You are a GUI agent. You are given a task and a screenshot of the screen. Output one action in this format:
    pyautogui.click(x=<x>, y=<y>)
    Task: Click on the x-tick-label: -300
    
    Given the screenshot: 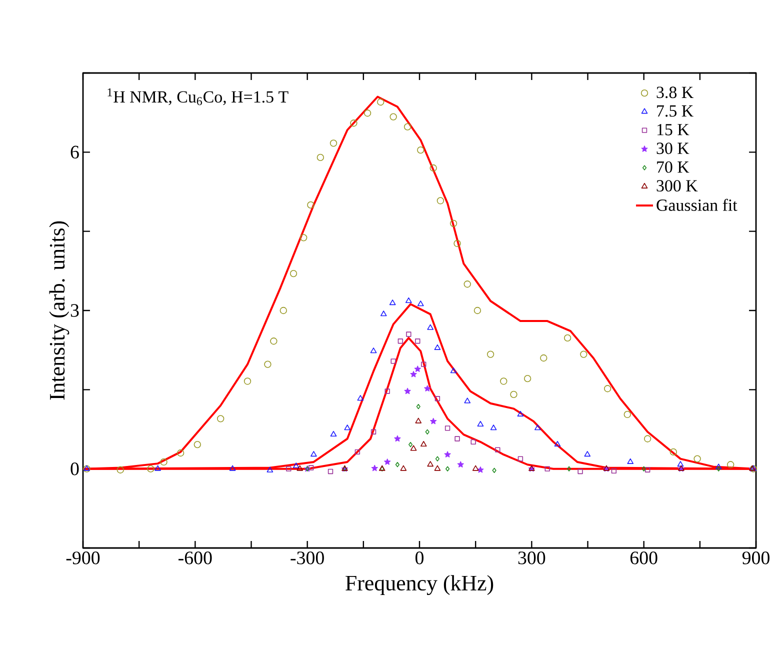 What is the action you would take?
    pyautogui.click(x=307, y=558)
    